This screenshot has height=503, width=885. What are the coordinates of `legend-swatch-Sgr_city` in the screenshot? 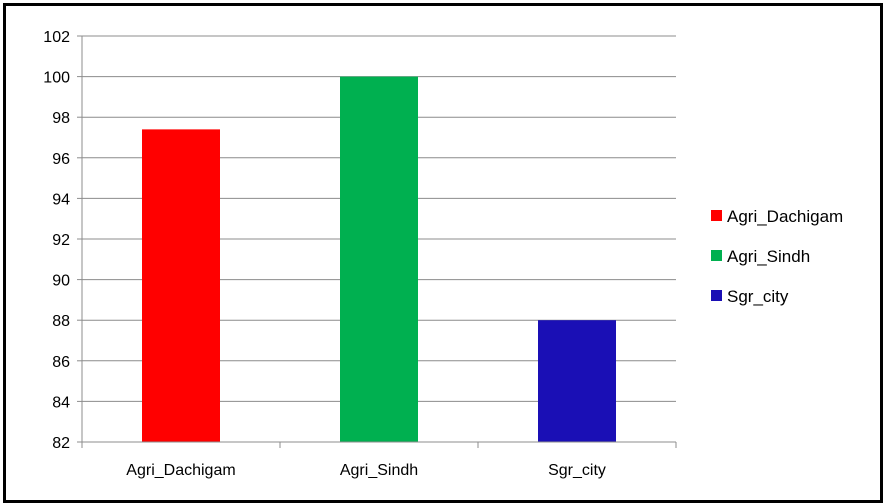 It's located at (716, 295).